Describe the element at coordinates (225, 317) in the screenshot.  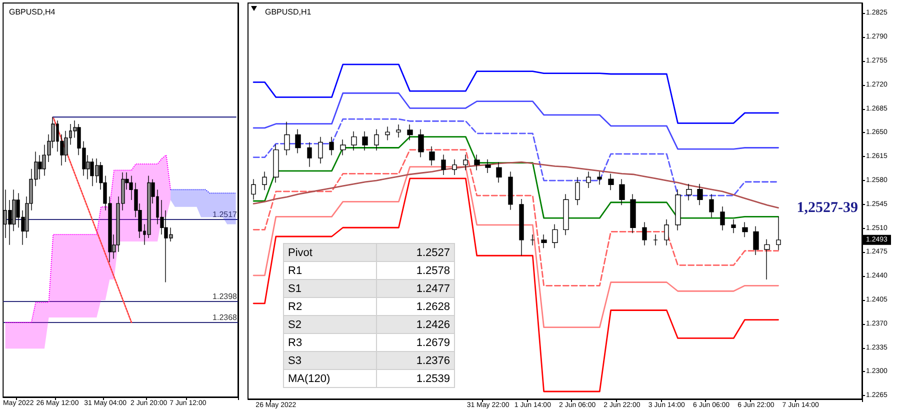
I see `ref-line-label: 1.2368` at that location.